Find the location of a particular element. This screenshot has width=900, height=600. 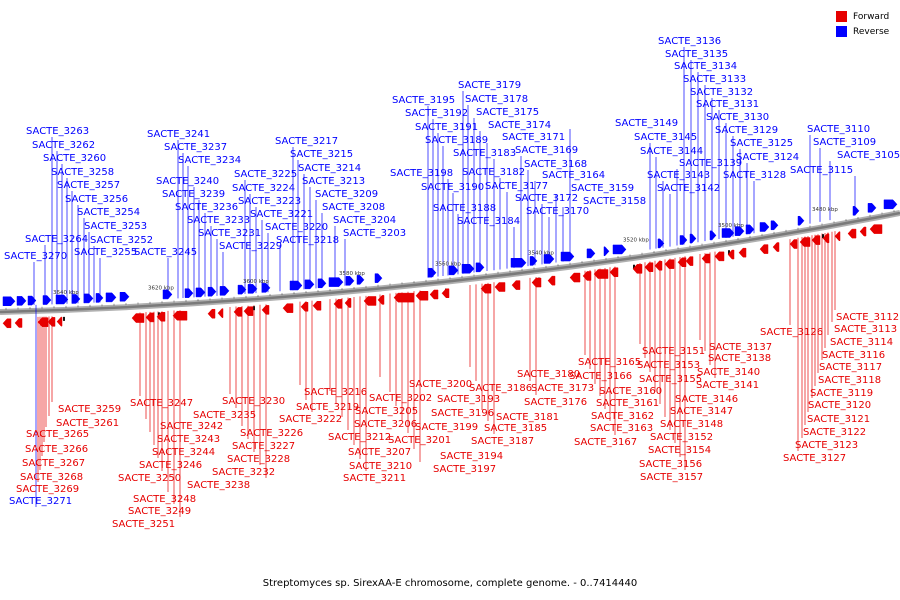

gene-label: SACTE_3172 is located at coordinates (546, 198).